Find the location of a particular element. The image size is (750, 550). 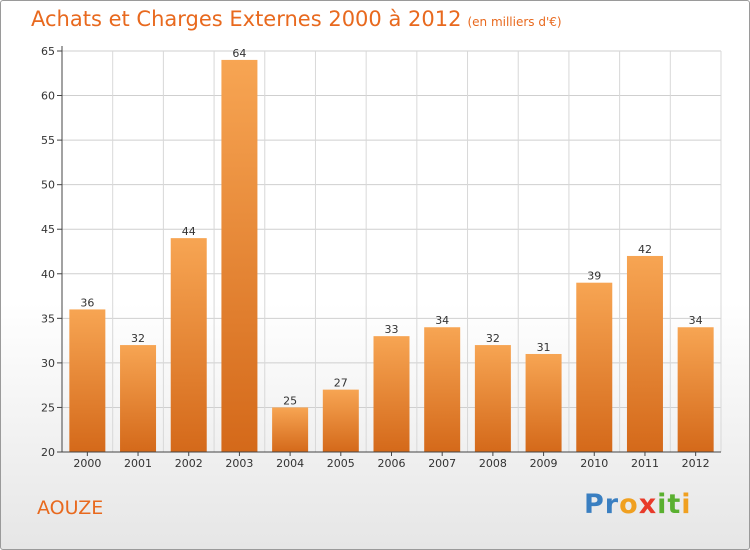

y-tick-label: 40 is located at coordinates (48, 274).